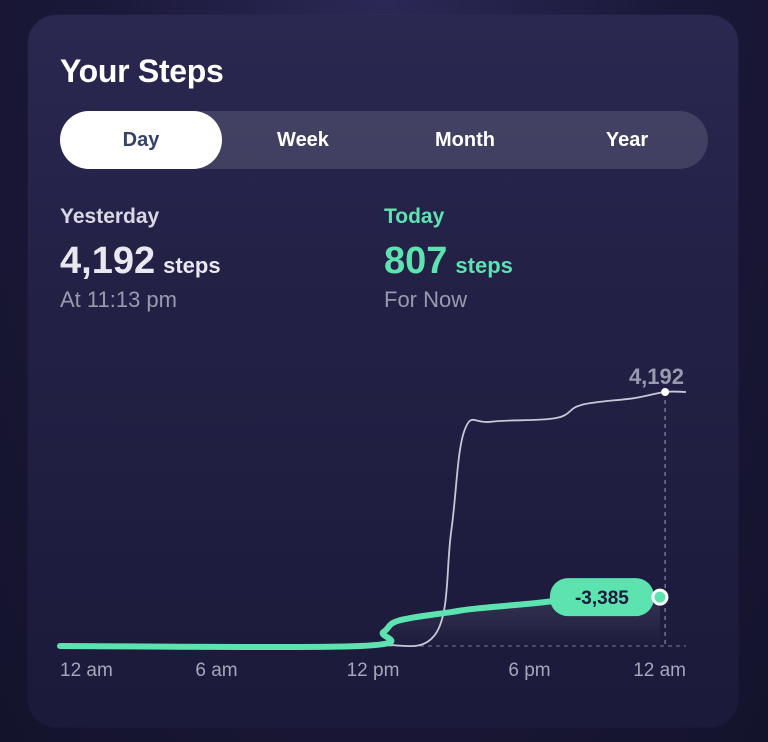  What do you see at coordinates (142, 71) in the screenshot?
I see `page-title: Your Steps` at bounding box center [142, 71].